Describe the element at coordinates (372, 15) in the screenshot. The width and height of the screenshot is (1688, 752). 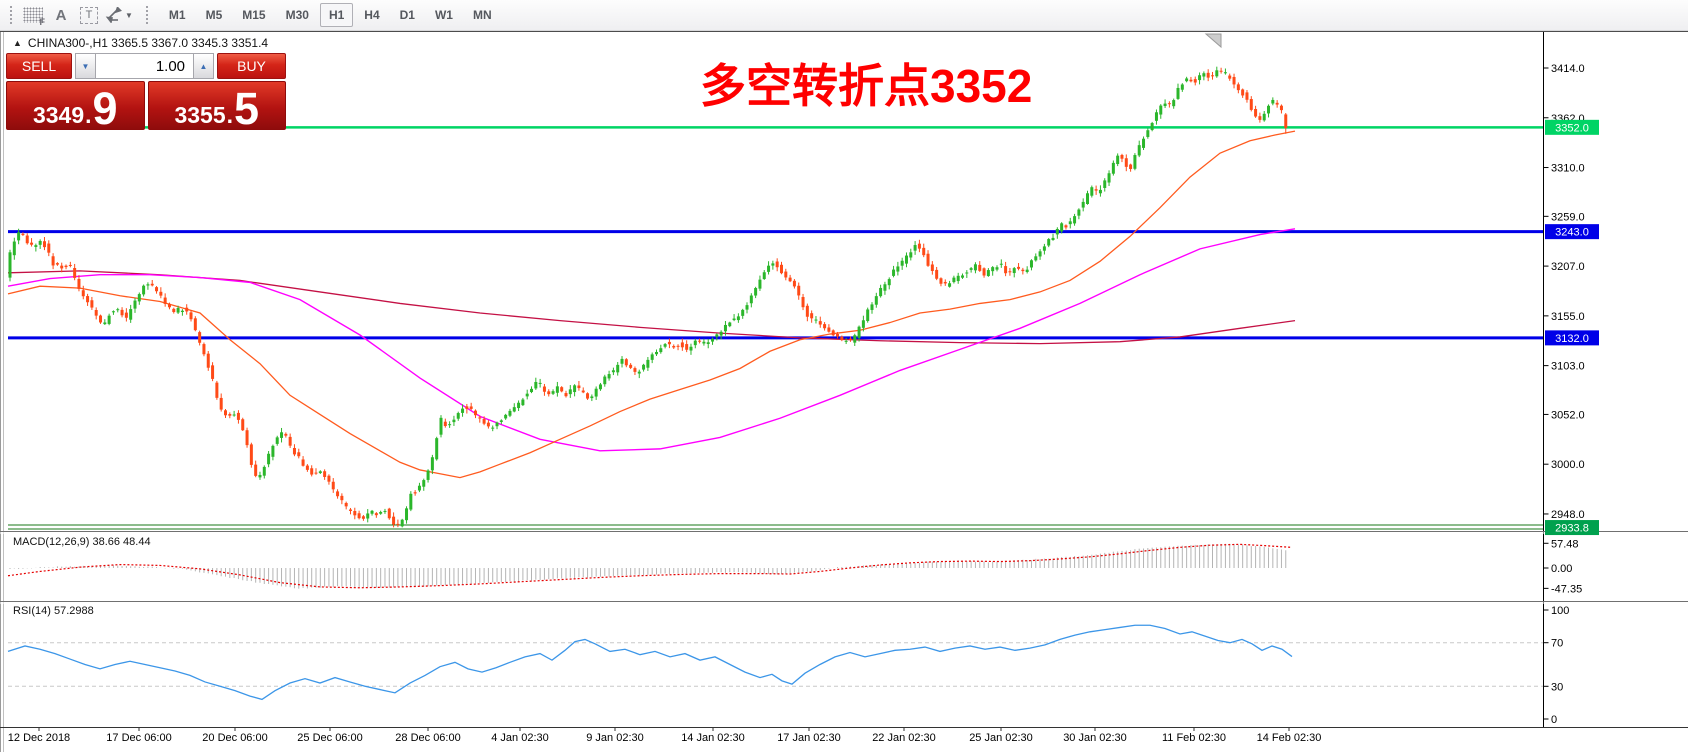
I see `timeframe-button-h4: H4` at that location.